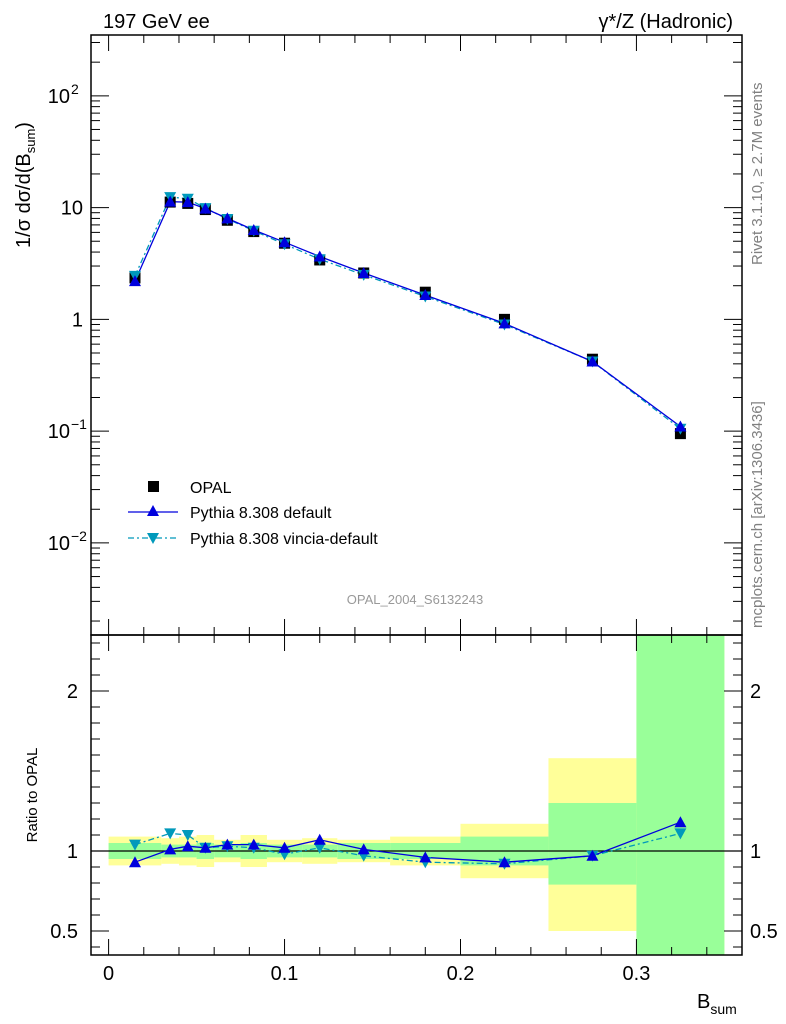  Describe the element at coordinates (64, 932) in the screenshot. I see `ratio-y-tick-label: 0.5` at that location.